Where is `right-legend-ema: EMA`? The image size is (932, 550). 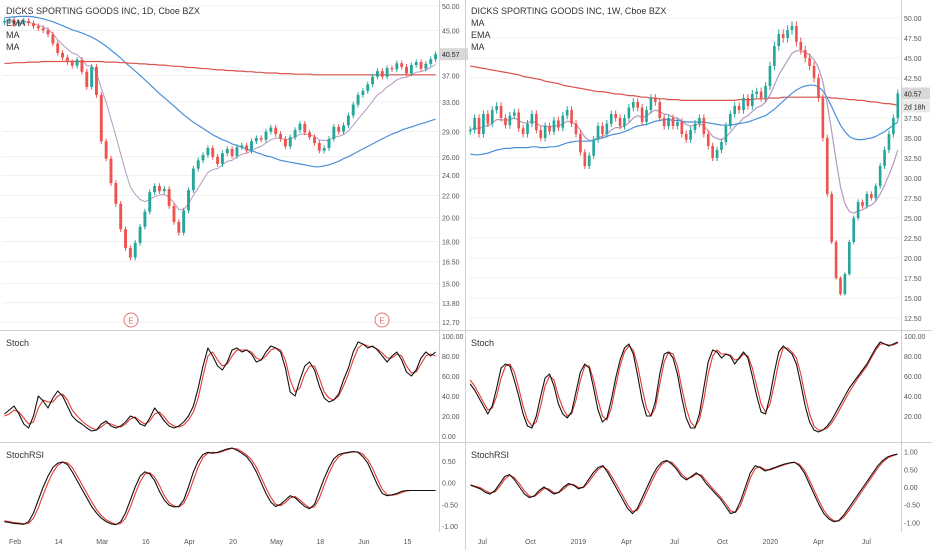 right-legend-ema: EMA is located at coordinates (481, 35).